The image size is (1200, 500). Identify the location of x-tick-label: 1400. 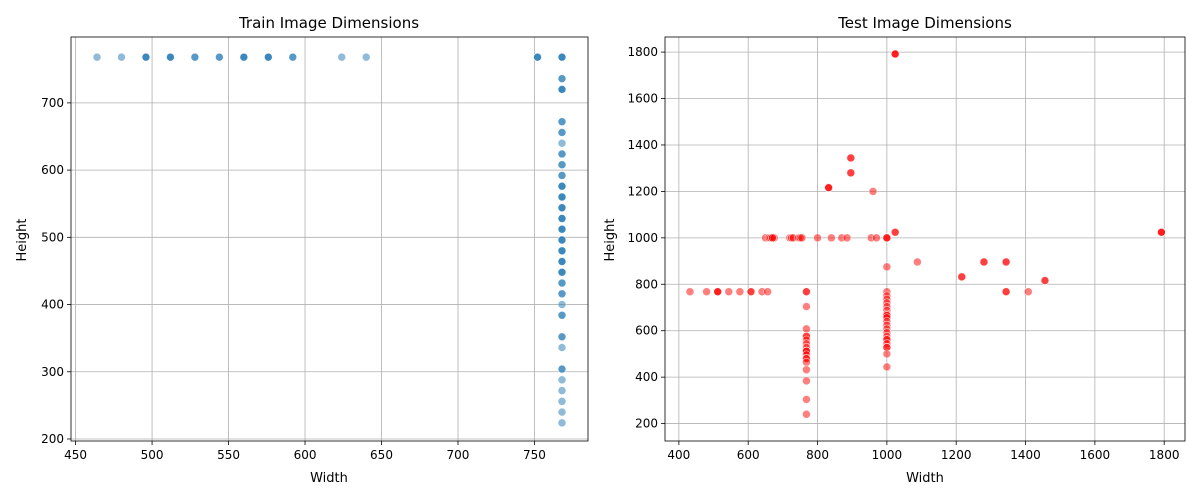
(1025, 455).